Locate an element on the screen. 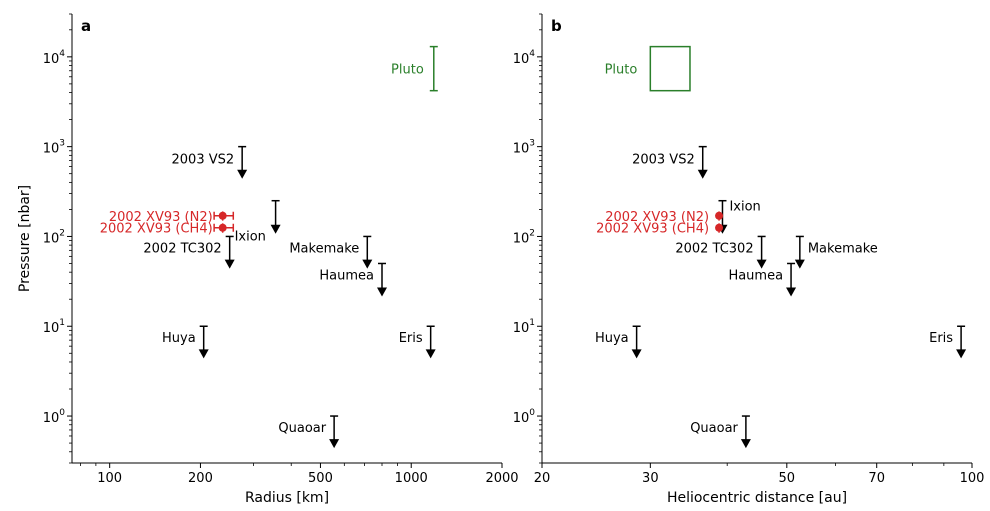 The width and height of the screenshot is (990, 511). panel-a-2003-vs2-label: 2003 VS2 is located at coordinates (203, 160).